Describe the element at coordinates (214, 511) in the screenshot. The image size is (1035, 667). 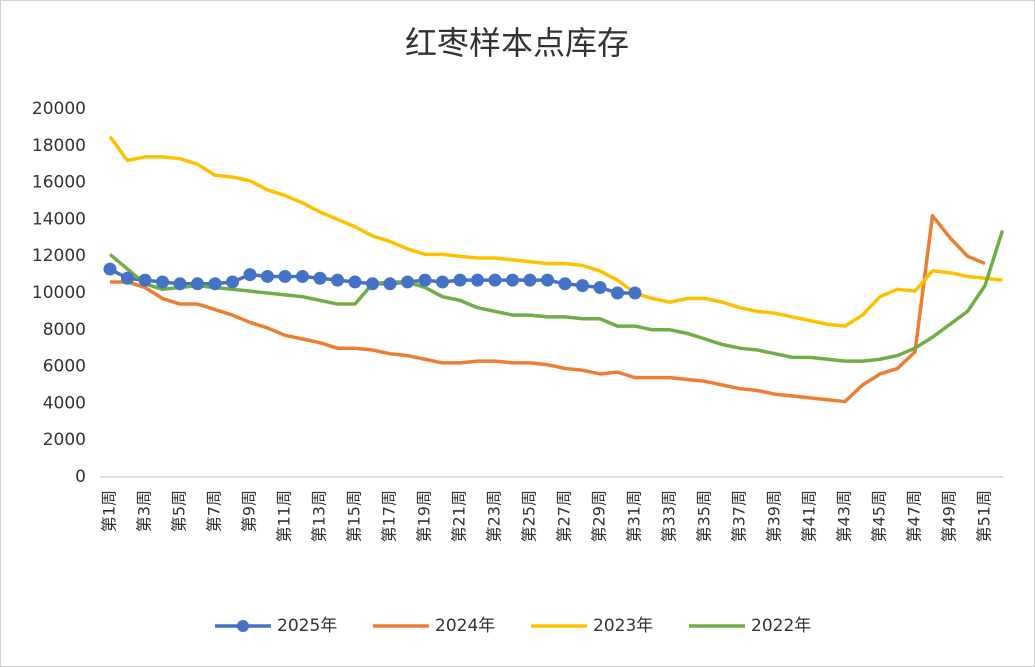
I see `x-tick-label: 第7周` at that location.